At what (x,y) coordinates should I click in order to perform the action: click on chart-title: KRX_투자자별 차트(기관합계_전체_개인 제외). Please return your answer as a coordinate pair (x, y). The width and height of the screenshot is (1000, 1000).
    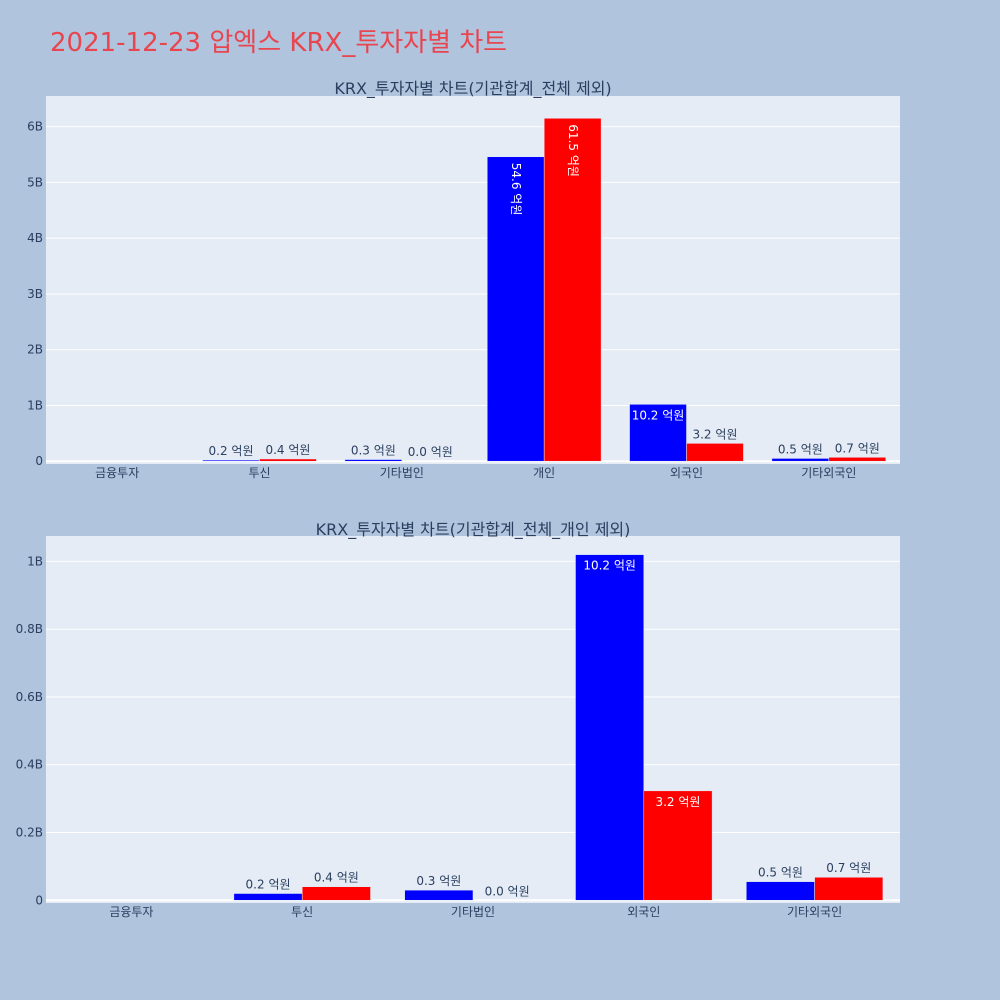
    Looking at the image, I should click on (473, 530).